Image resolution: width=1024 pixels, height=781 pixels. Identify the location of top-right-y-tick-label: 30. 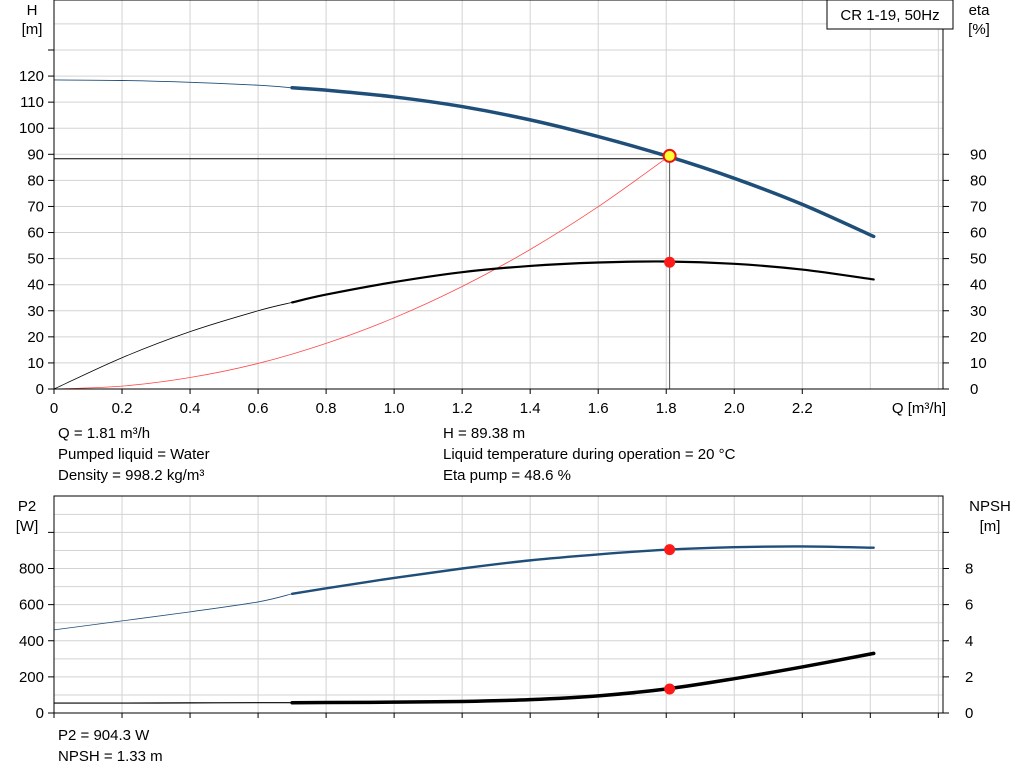
(978, 311).